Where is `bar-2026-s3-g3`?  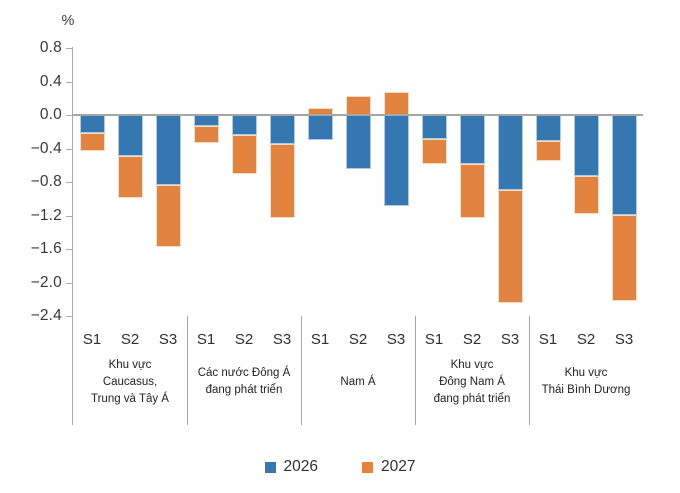 bar-2026-s3-g3 is located at coordinates (396, 161).